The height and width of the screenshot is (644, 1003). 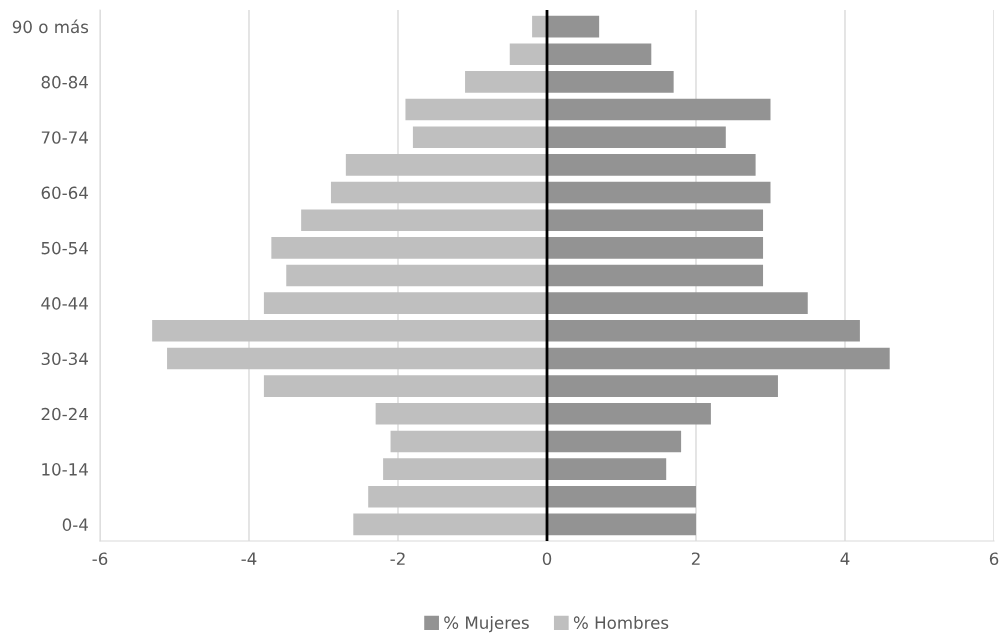 I want to click on y-tick-label: 60-64, so click(x=64, y=193).